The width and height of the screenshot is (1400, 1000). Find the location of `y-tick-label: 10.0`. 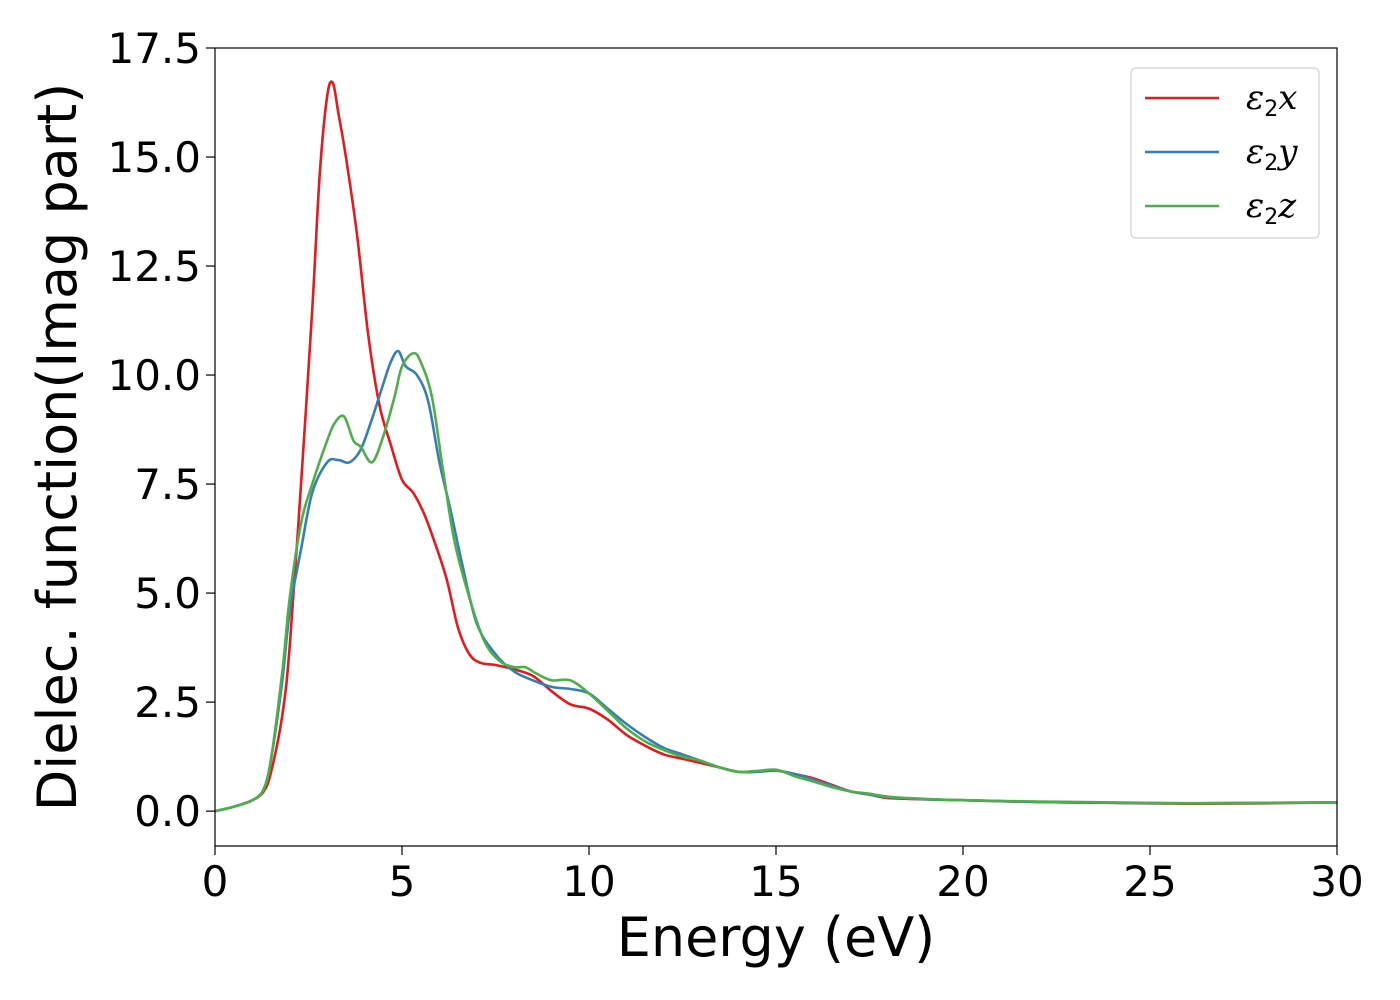

y-tick-label: 10.0 is located at coordinates (154, 375).